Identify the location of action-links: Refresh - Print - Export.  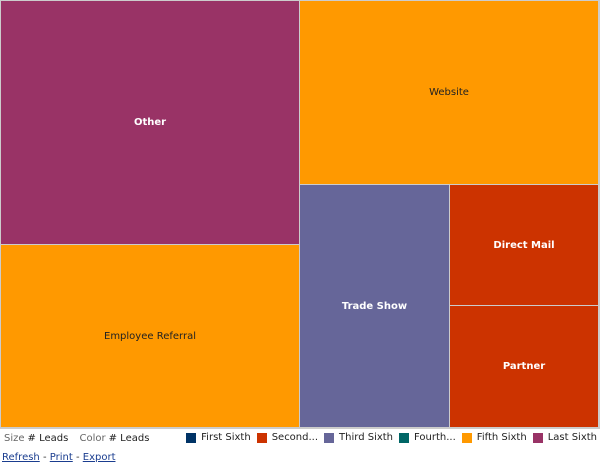
(58, 457).